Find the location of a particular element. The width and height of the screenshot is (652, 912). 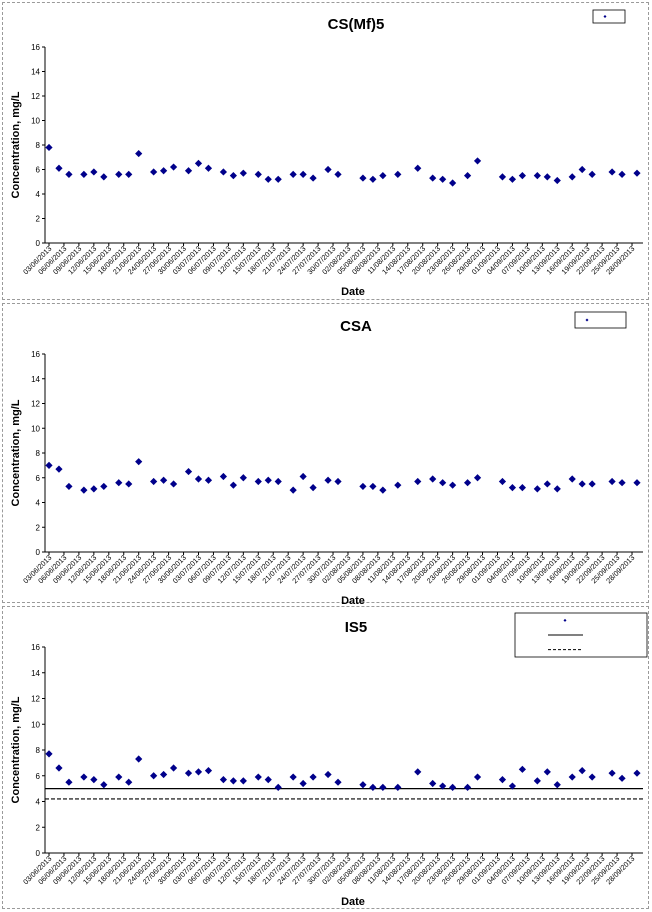

chart-title: IS5 is located at coordinates (356, 627).